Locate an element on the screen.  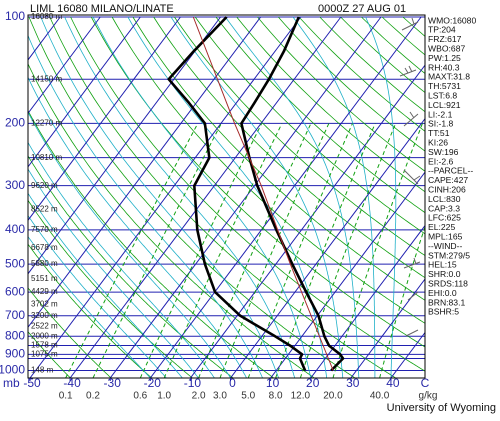
index-line: LI:-2.1 is located at coordinates (440, 114).